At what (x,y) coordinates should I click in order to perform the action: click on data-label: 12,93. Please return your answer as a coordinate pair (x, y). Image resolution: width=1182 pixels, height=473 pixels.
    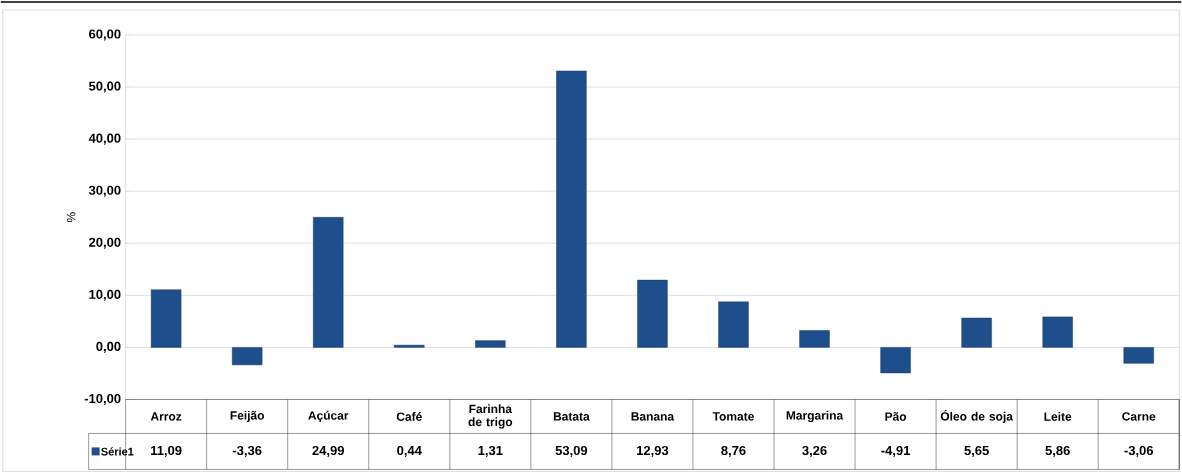
    Looking at the image, I should click on (653, 451).